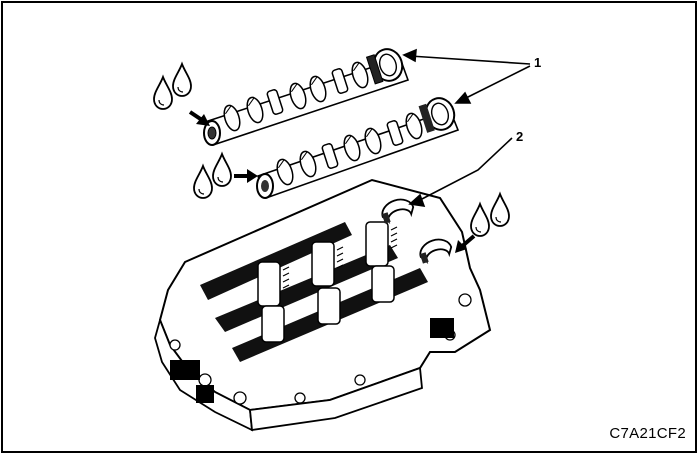  What do you see at coordinates (384, 66) in the screenshot?
I see `camshaft-upper-journal` at bounding box center [384, 66].